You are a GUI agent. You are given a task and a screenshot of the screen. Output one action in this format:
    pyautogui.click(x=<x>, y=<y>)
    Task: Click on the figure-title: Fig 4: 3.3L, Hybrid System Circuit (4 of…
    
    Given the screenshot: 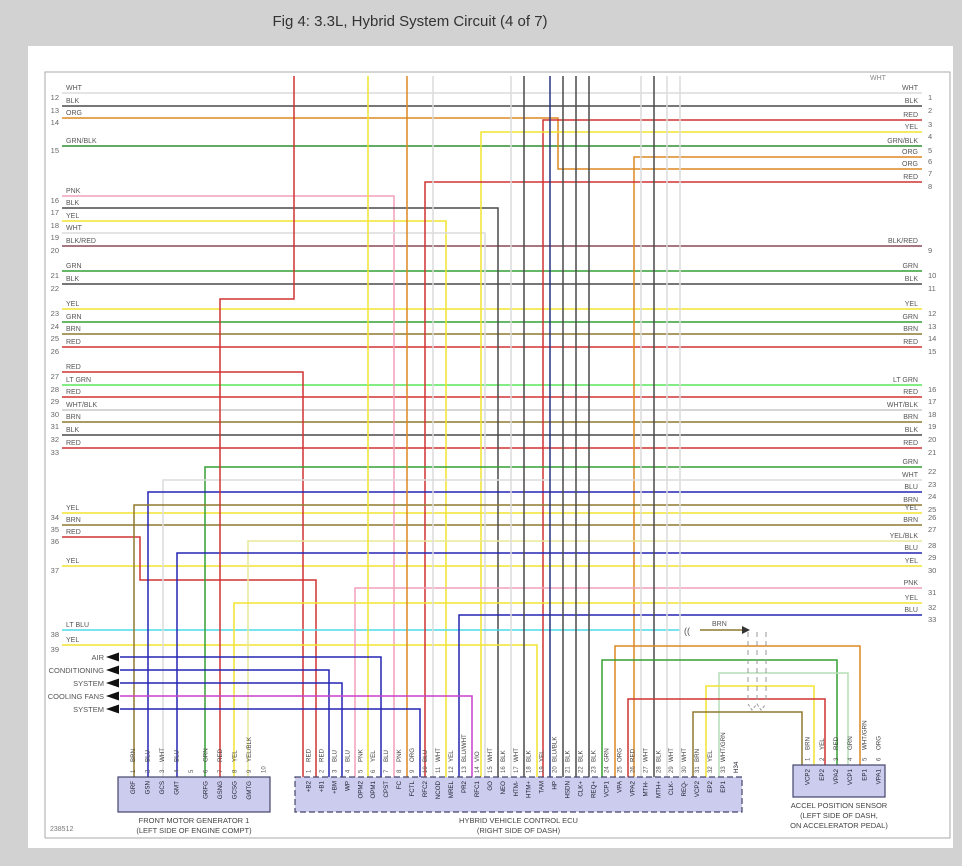 What is the action you would take?
    pyautogui.click(x=410, y=21)
    